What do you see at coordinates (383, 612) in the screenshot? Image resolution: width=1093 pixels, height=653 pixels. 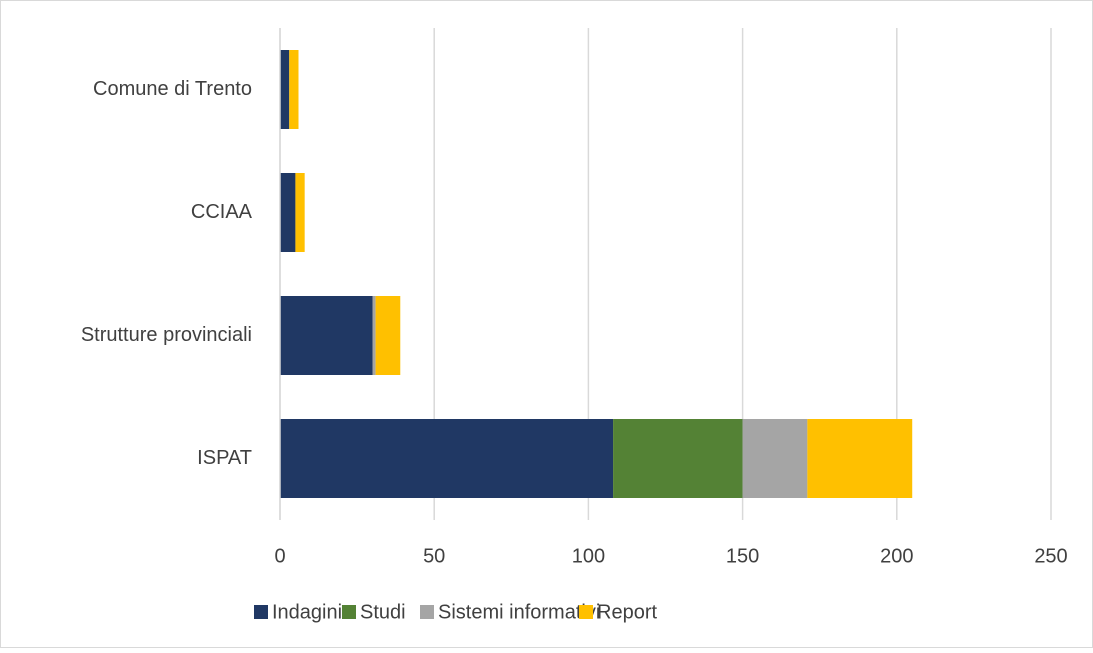 I see `legend-label: Studi` at bounding box center [383, 612].